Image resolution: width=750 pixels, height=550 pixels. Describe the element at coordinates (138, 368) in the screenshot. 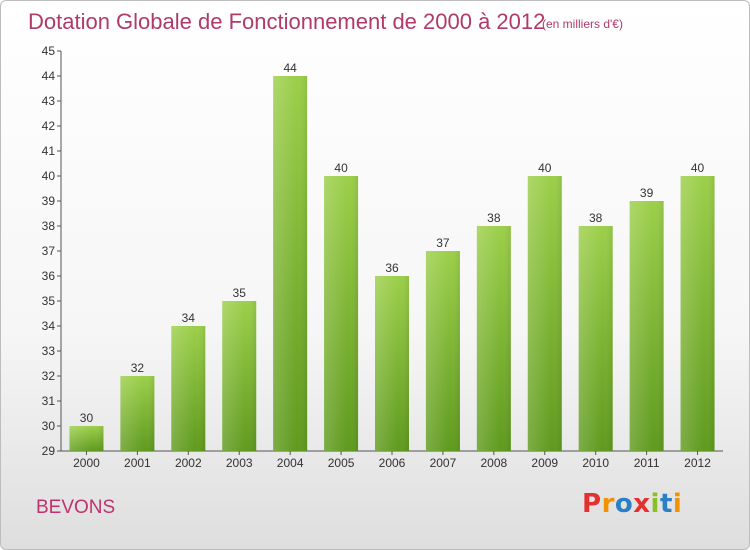

I see `data-label: 32` at that location.